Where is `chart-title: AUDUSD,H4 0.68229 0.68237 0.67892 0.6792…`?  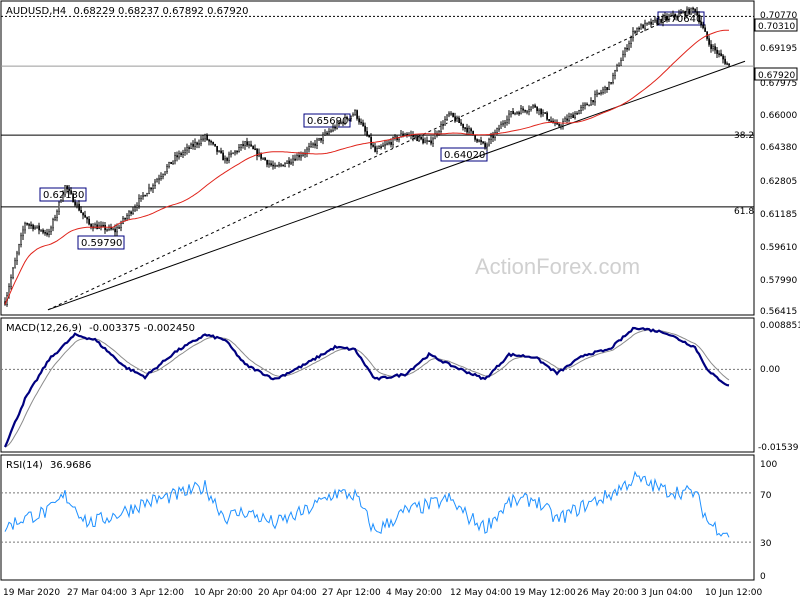 chart-title: AUDUSD,H4 0.68229 0.68237 0.67892 0.6792… is located at coordinates (127, 11).